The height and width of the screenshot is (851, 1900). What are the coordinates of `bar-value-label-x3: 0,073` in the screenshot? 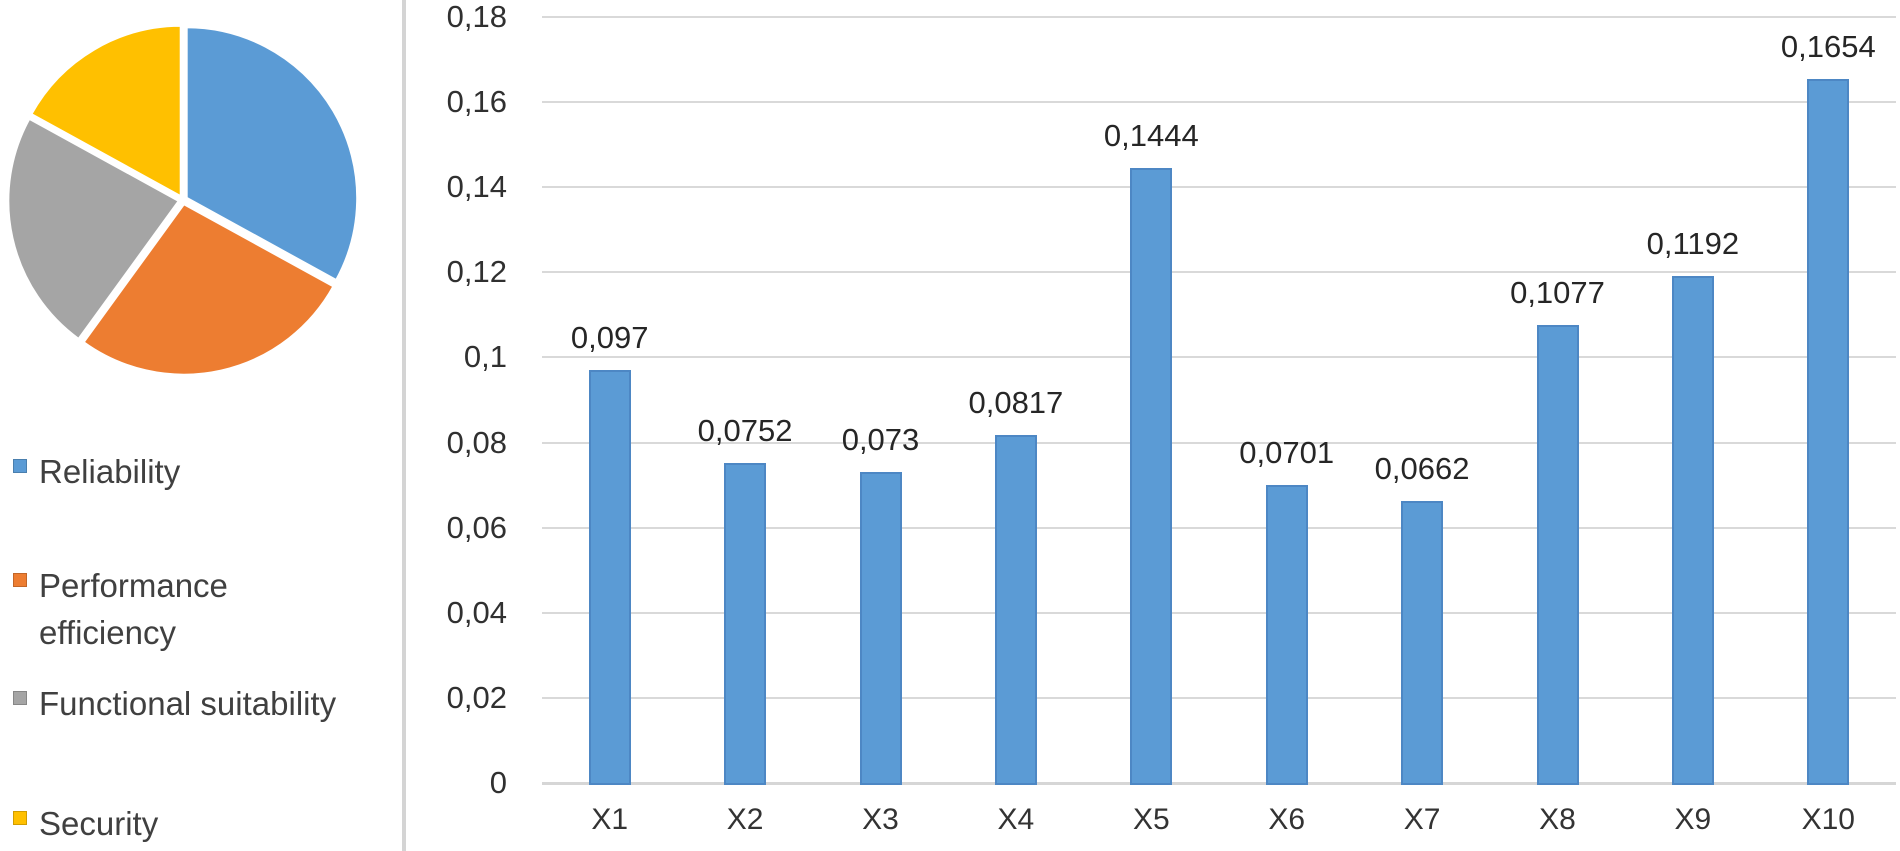 It's located at (880, 440).